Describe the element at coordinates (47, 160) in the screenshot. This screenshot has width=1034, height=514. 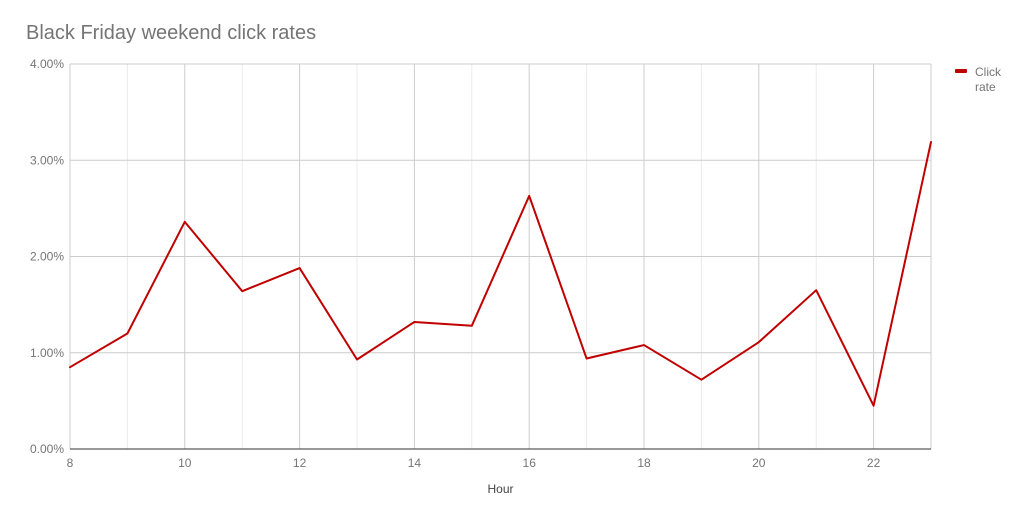
I see `y-tick-label: 3.00%` at that location.